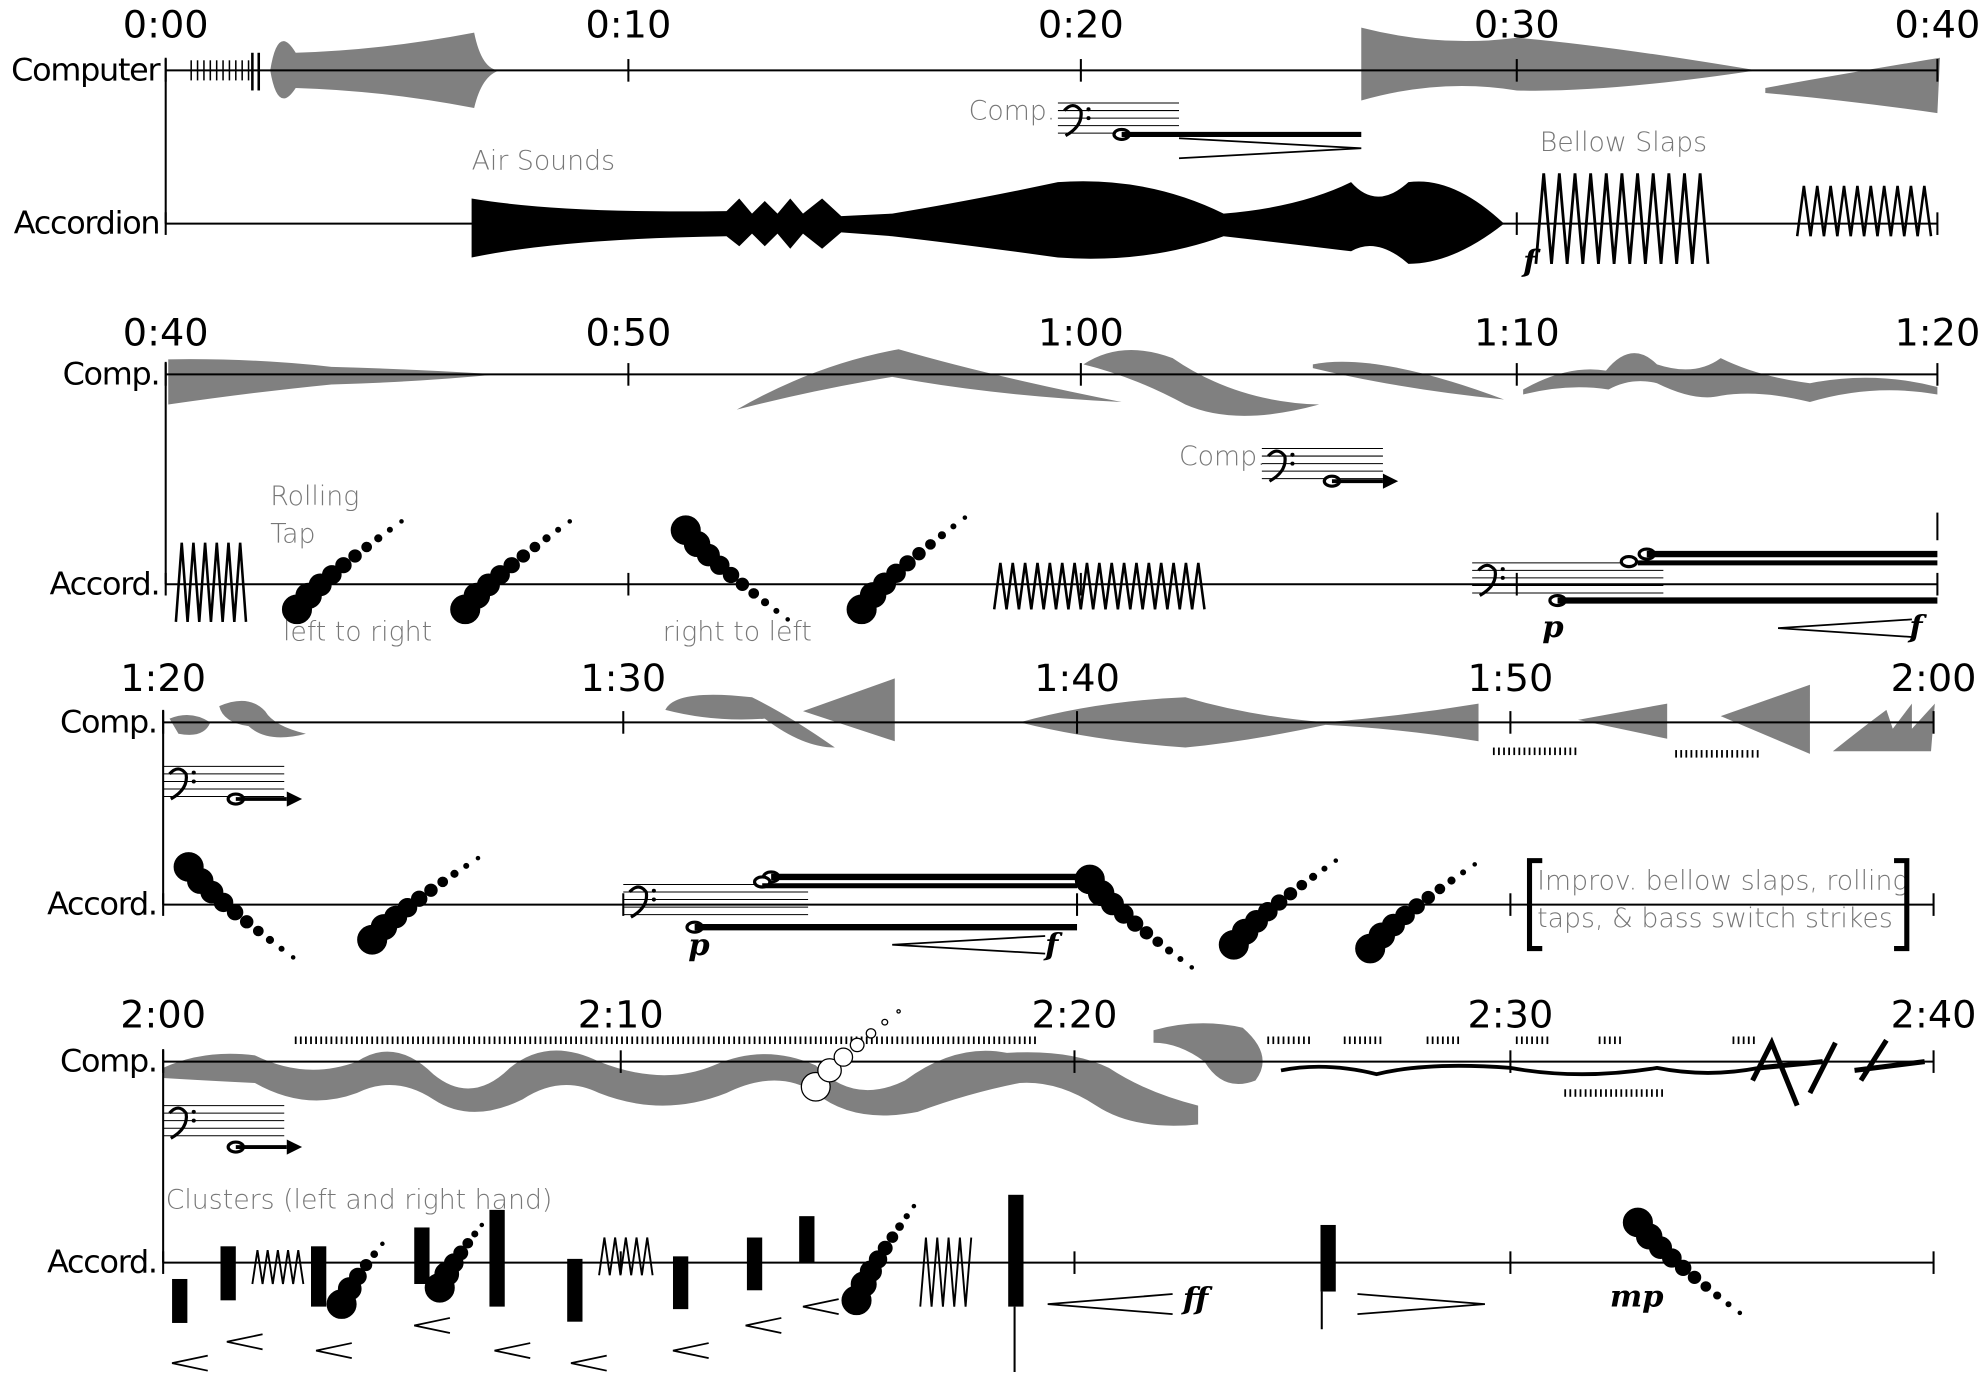 The image size is (1982, 1382). What do you see at coordinates (698, 945) in the screenshot?
I see `dynamic: p` at bounding box center [698, 945].